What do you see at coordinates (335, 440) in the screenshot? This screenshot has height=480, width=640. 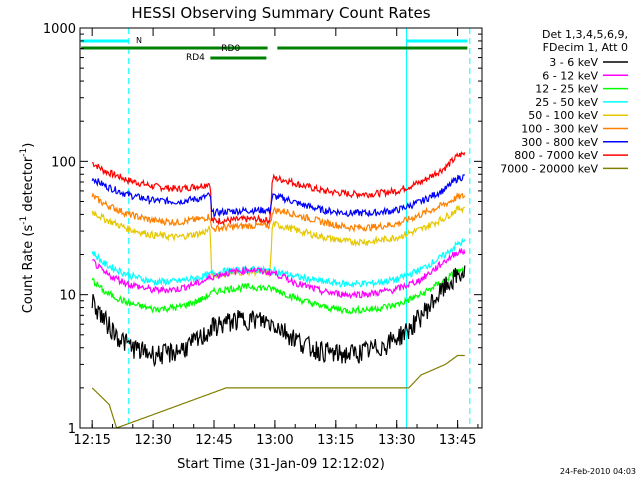 I see `x-tick-label: 13:15` at bounding box center [335, 440].